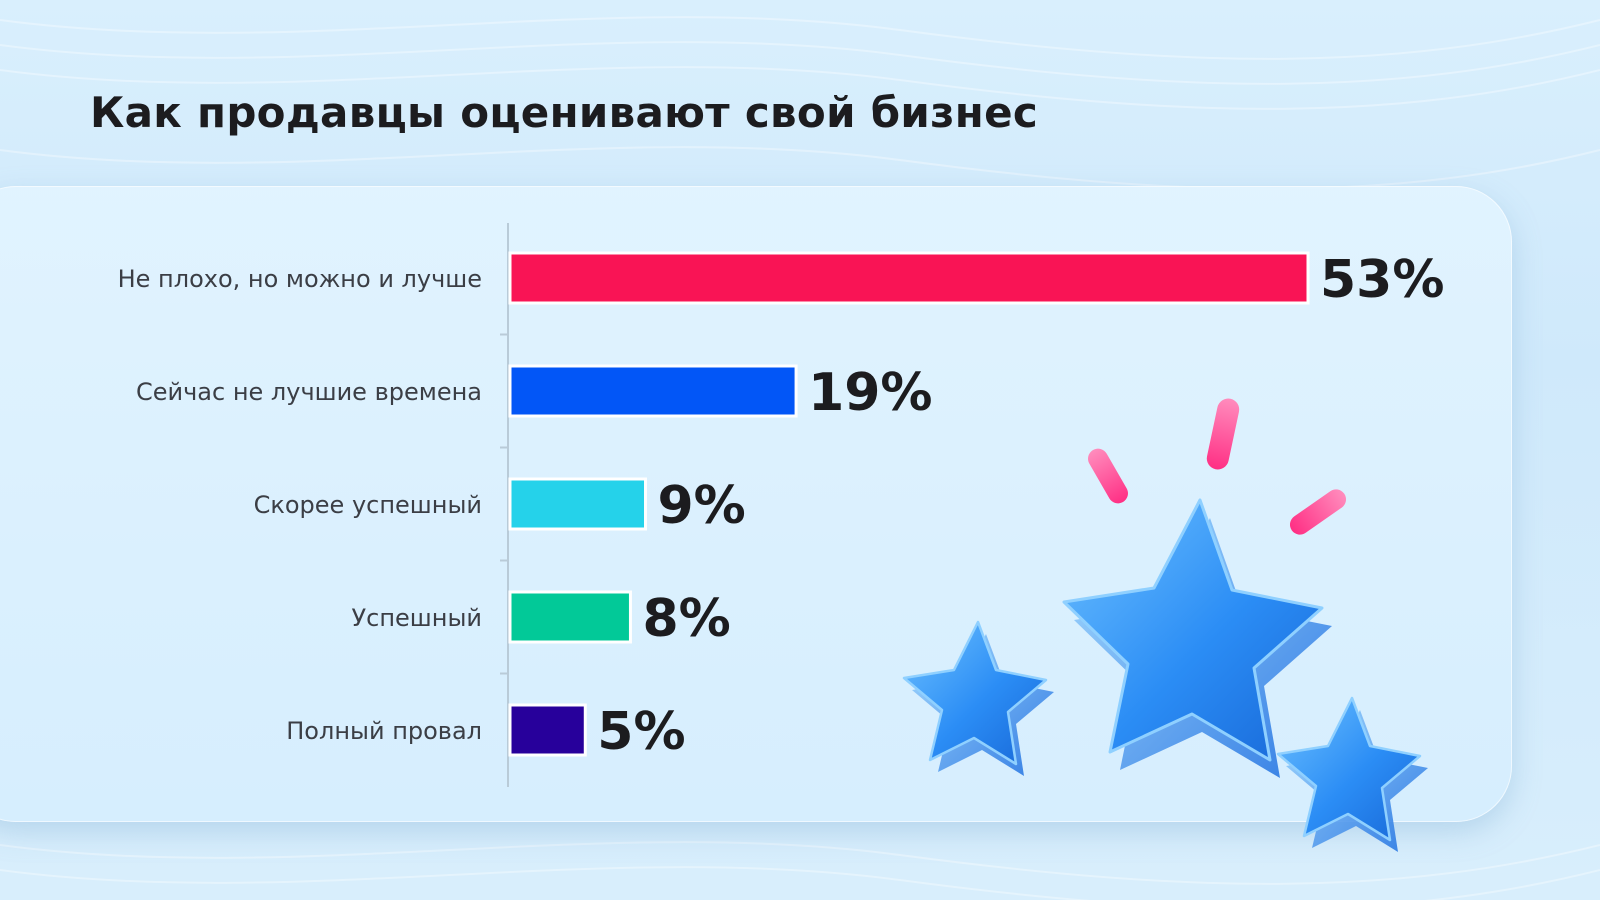  I want to click on category-label: Скорее успешный, so click(368, 505).